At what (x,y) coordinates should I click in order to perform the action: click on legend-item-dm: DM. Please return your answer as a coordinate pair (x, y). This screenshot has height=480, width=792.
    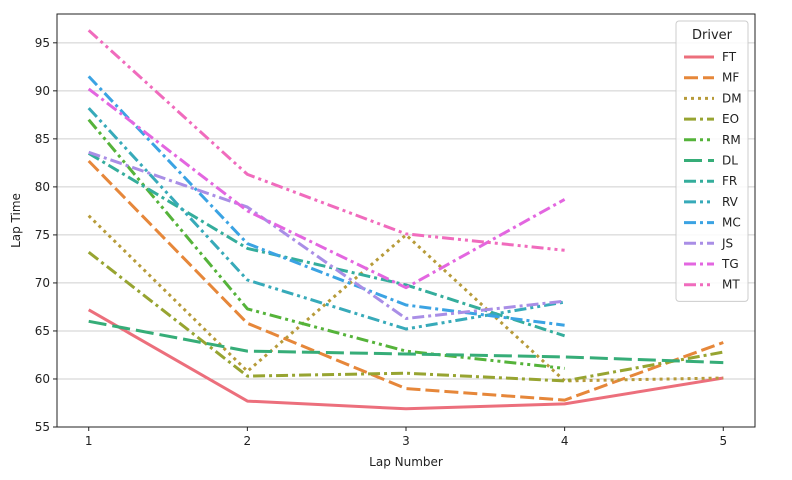
    Looking at the image, I should click on (713, 98).